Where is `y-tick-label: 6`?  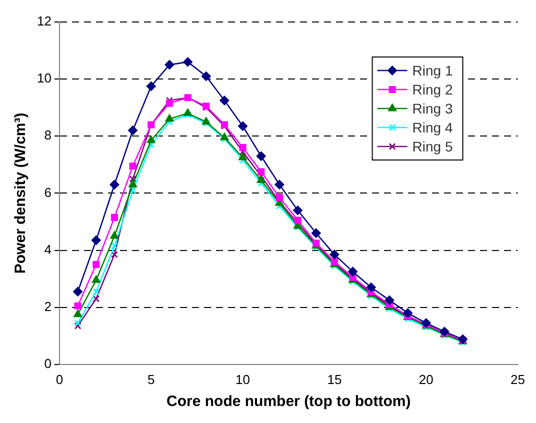 y-tick-label: 6 is located at coordinates (48, 192).